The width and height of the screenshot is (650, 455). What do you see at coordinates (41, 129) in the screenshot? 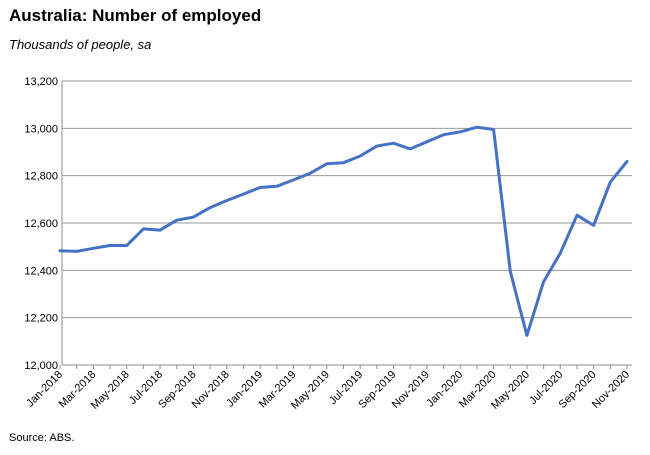
I see `y-tick-label: 13,000` at bounding box center [41, 129].